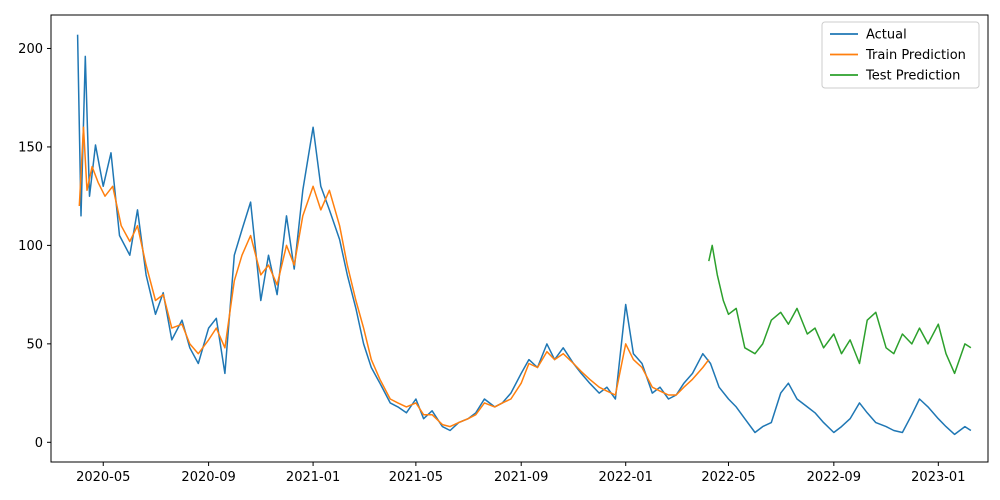  I want to click on legend-label: Test Prediction, so click(912, 76).